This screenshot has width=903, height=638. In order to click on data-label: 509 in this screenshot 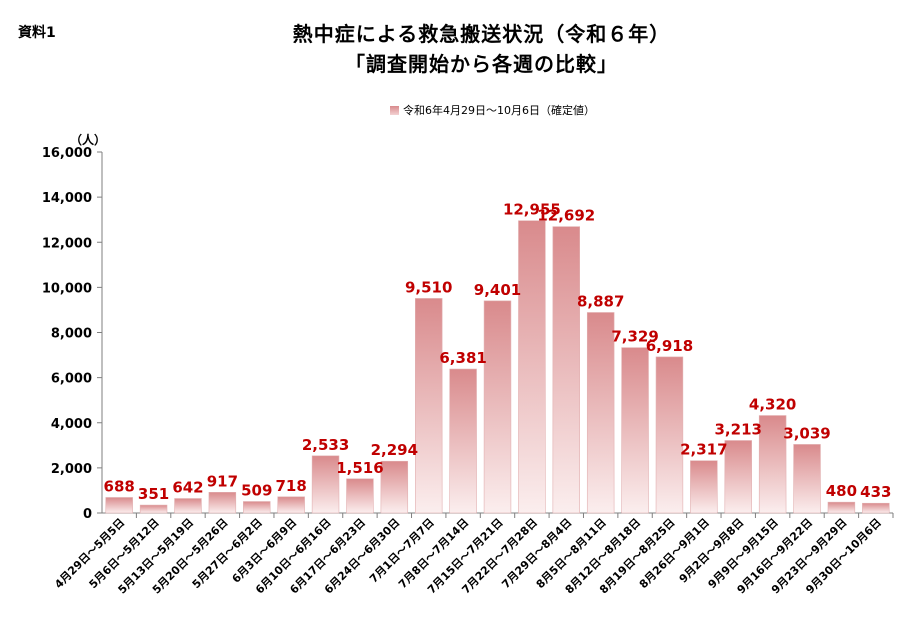, I will do `click(256, 491)`.